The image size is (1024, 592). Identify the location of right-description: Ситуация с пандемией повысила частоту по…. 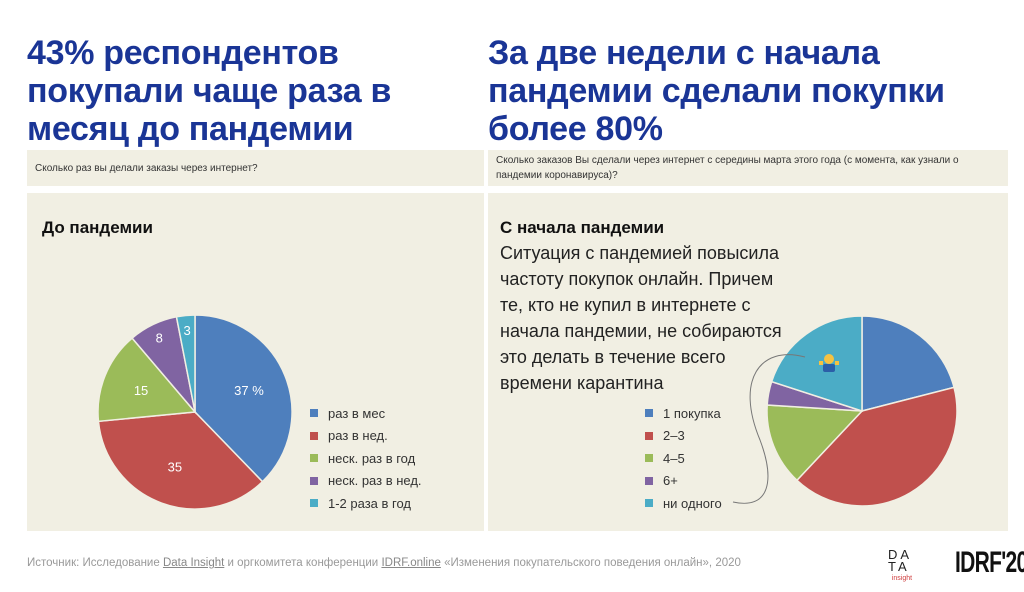
(641, 318).